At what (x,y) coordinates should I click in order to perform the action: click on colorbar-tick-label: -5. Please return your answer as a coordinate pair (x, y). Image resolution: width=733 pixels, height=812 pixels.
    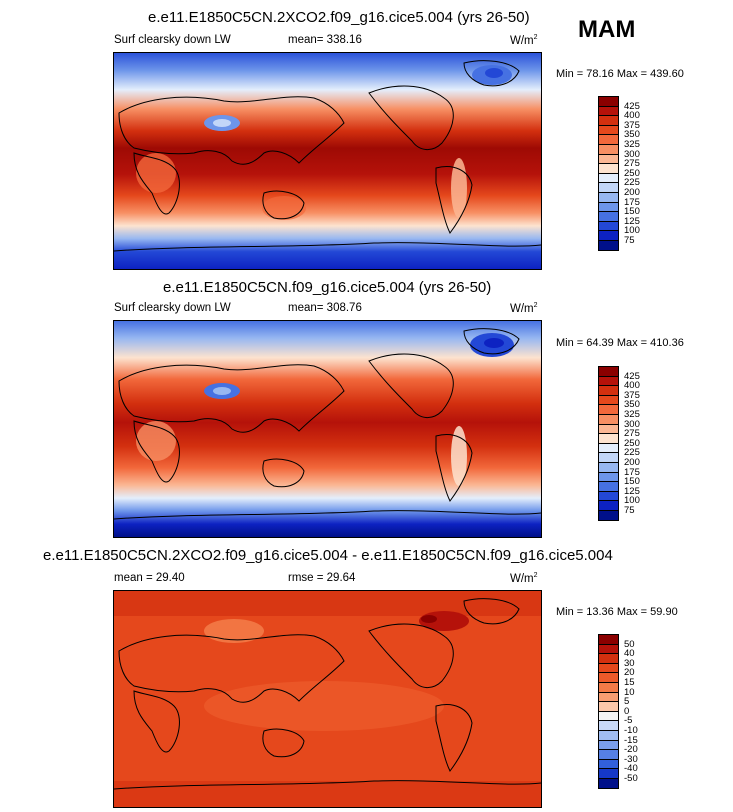
    Looking at the image, I should click on (628, 721).